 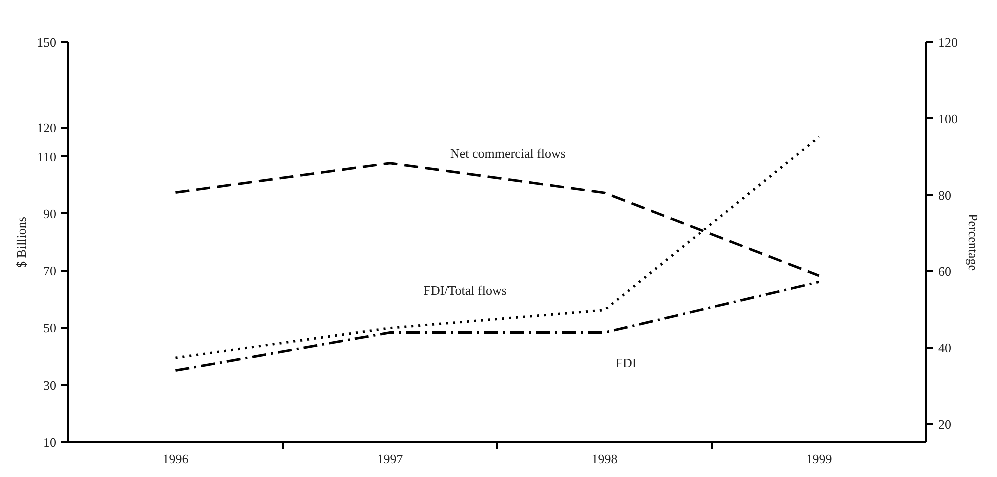 I want to click on x-tick-label: 1999, so click(x=819, y=459).